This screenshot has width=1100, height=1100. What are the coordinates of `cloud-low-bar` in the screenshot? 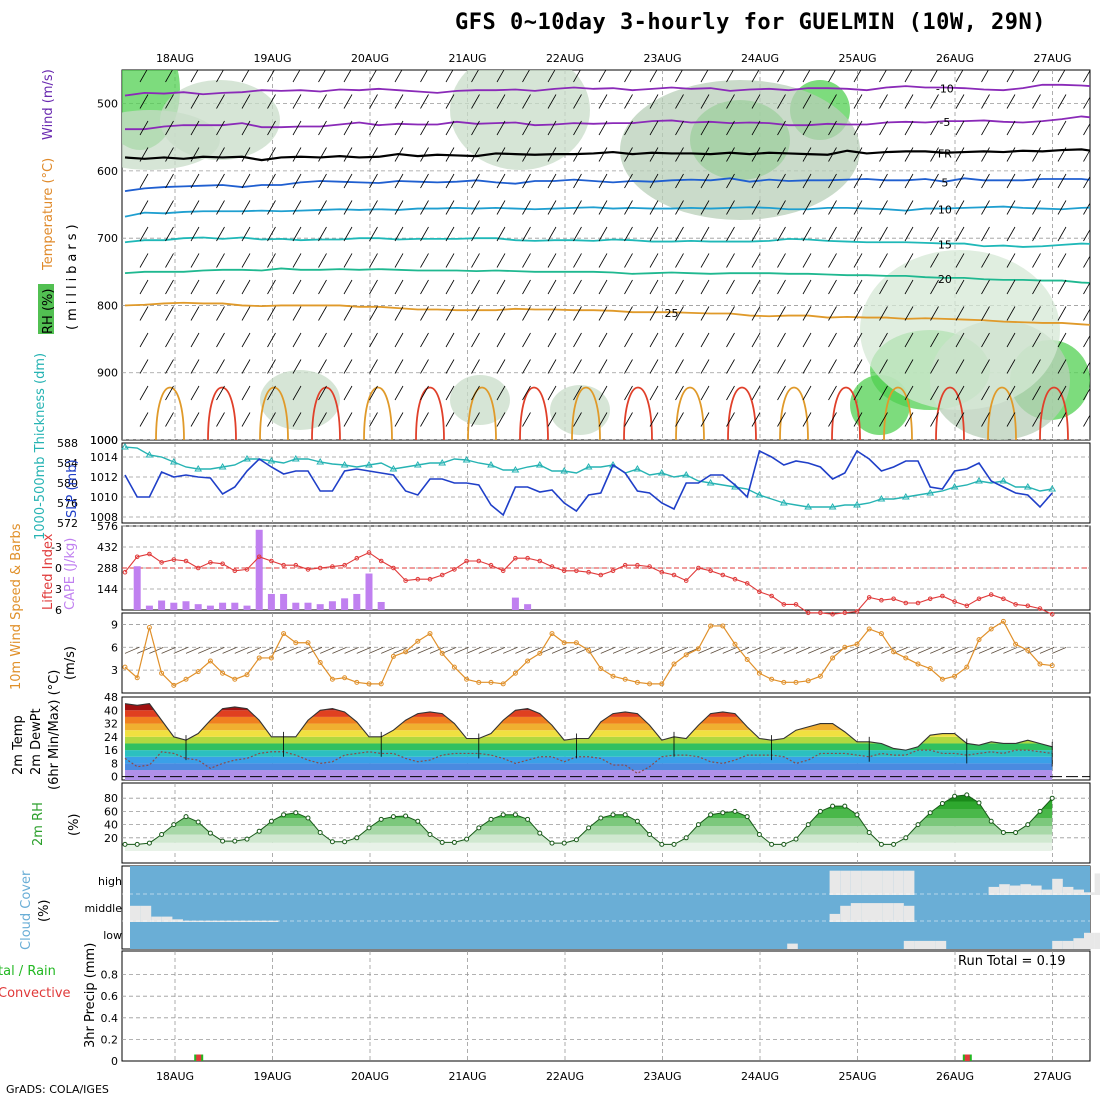 It's located at (1097, 940).